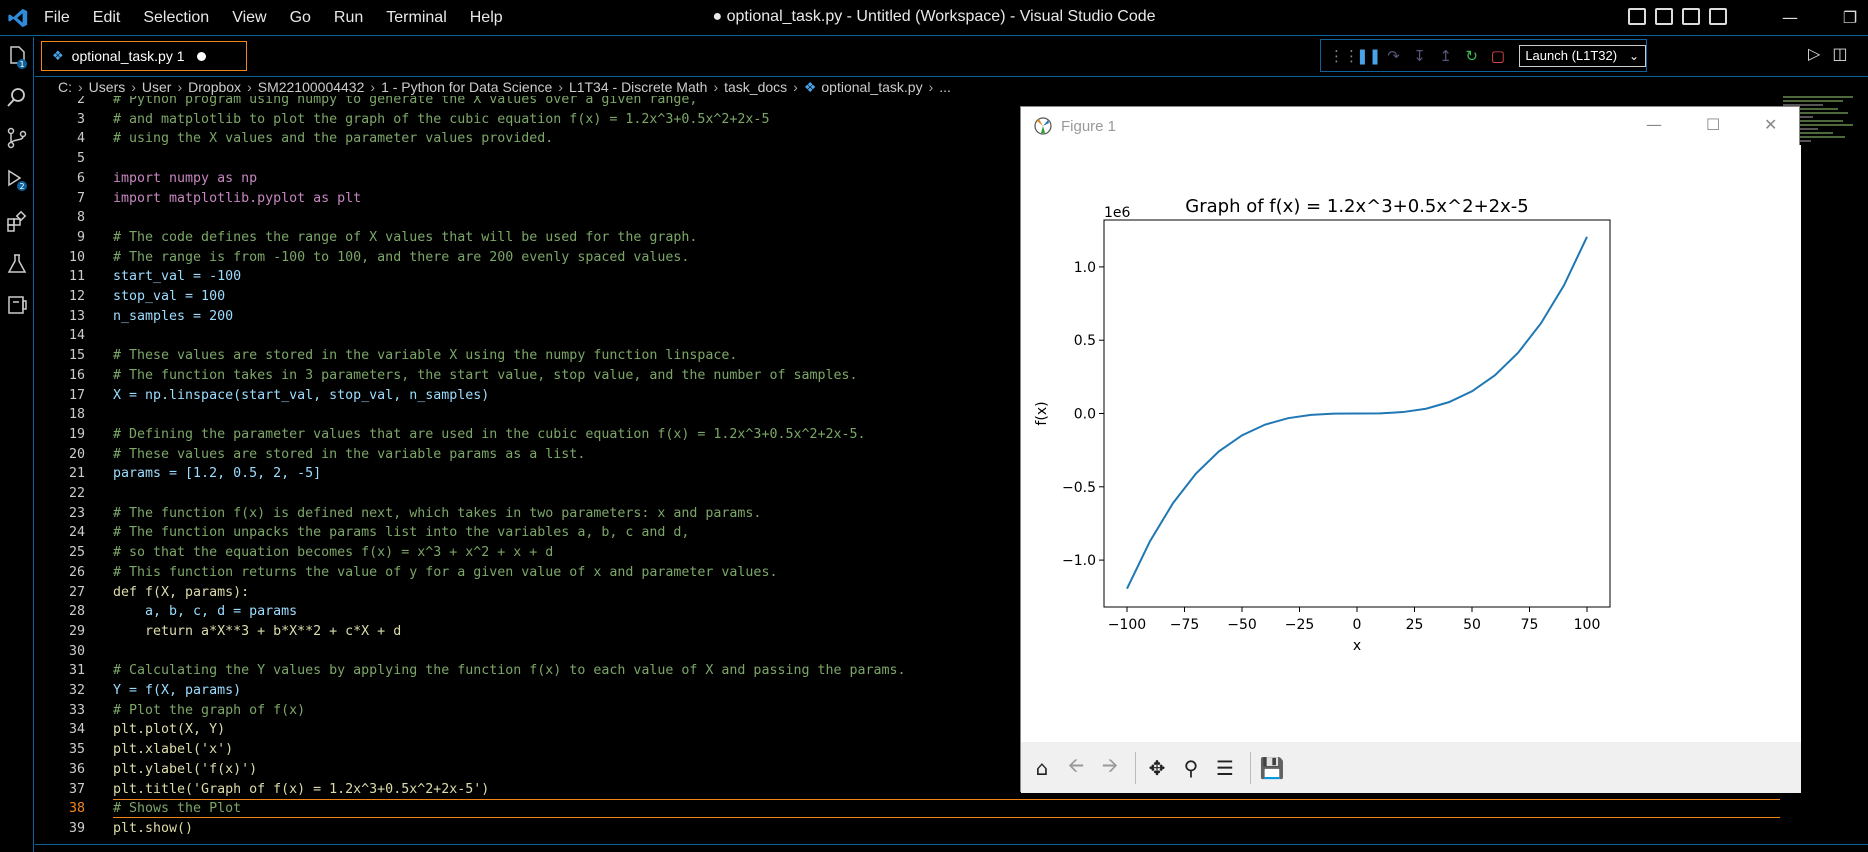  I want to click on breadcrumb-item: L1T34 - Discrete Math, so click(638, 87).